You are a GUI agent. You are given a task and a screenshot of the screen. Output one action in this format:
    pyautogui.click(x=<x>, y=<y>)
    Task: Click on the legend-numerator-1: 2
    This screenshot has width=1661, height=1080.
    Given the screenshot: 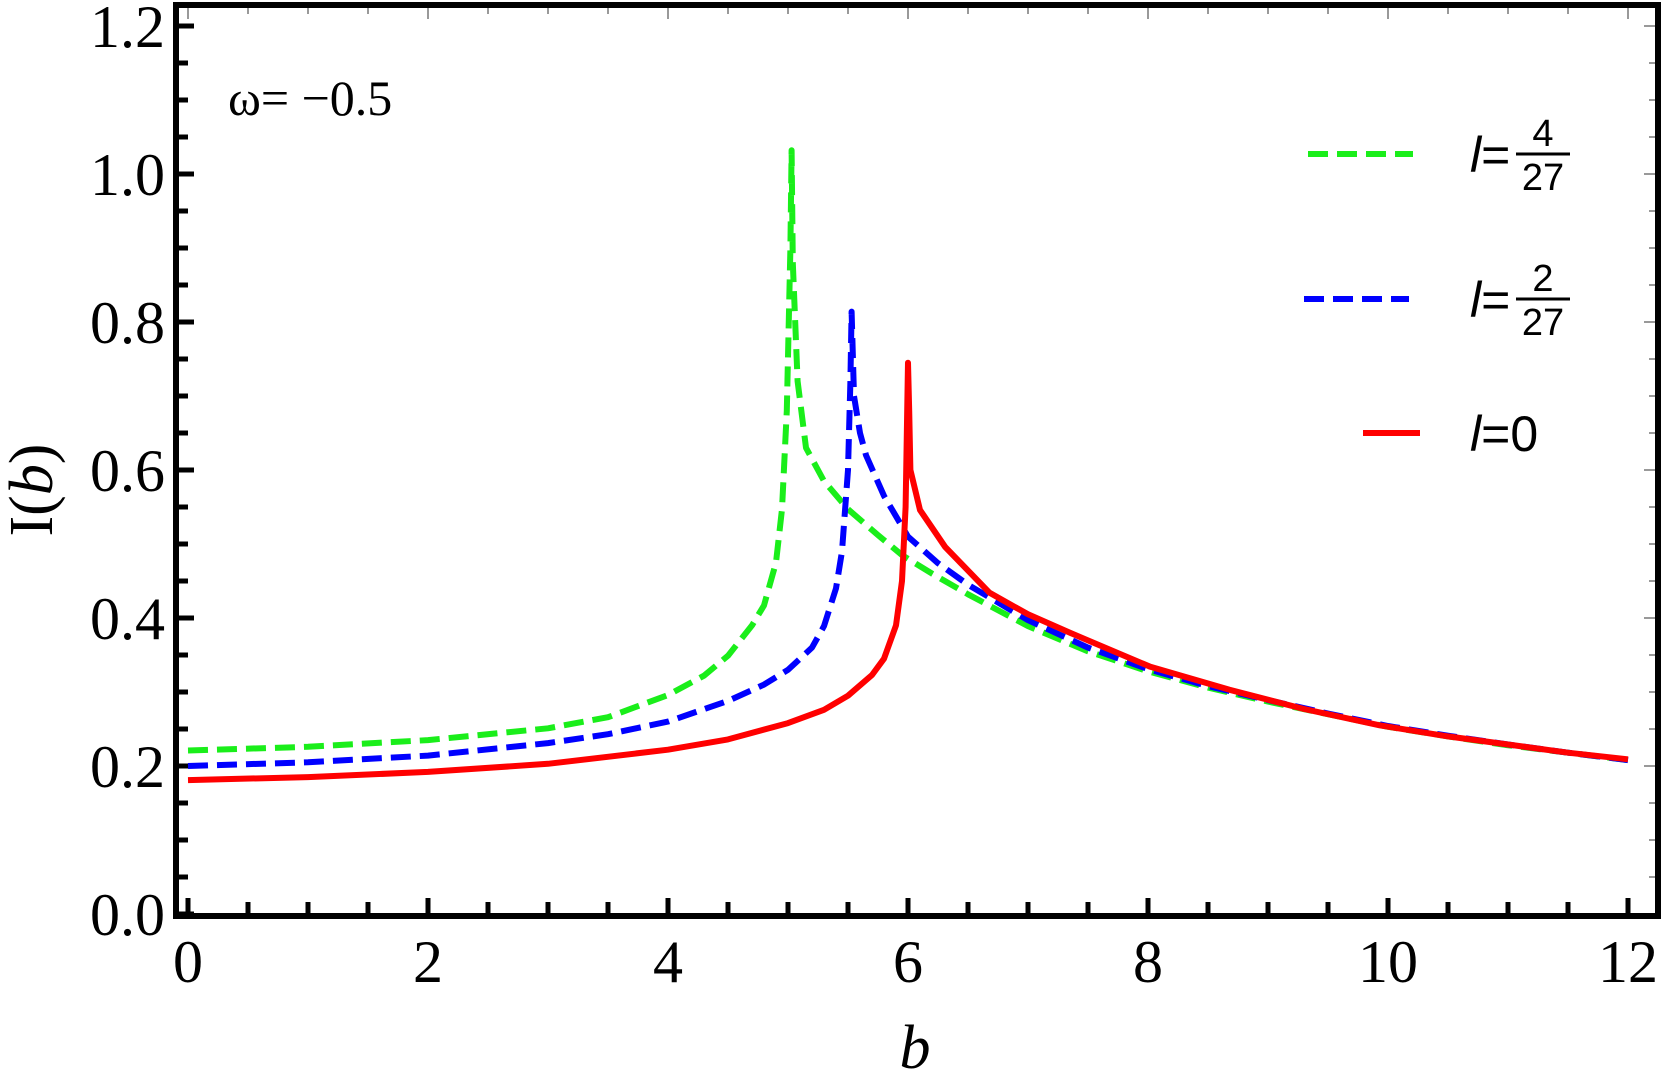 What is the action you would take?
    pyautogui.click(x=1542, y=279)
    